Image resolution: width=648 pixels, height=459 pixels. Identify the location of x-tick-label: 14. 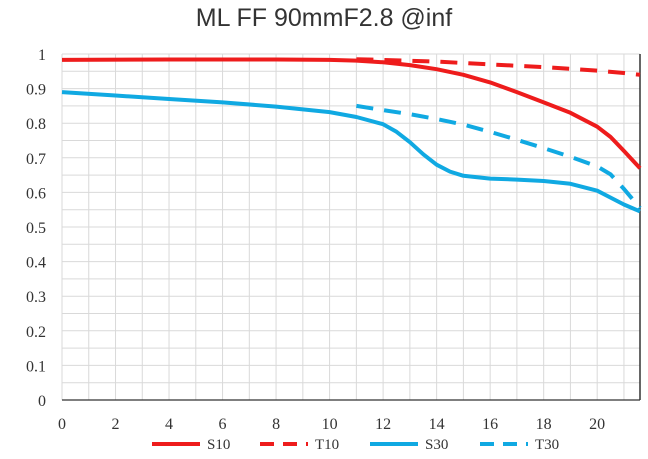
(437, 424).